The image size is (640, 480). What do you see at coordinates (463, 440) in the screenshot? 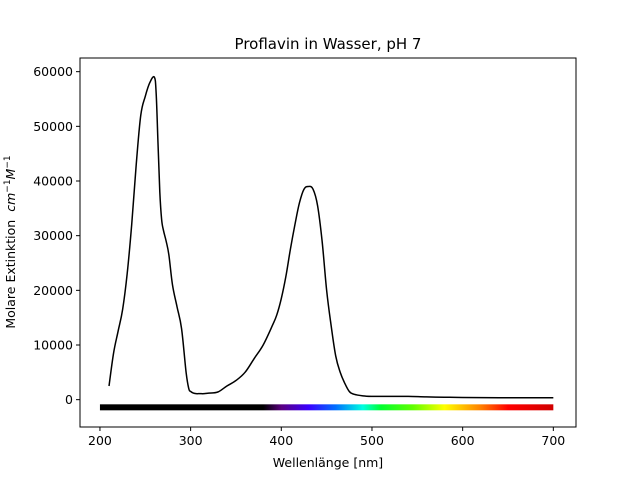
I see `x-tick-label: 600` at bounding box center [463, 440].